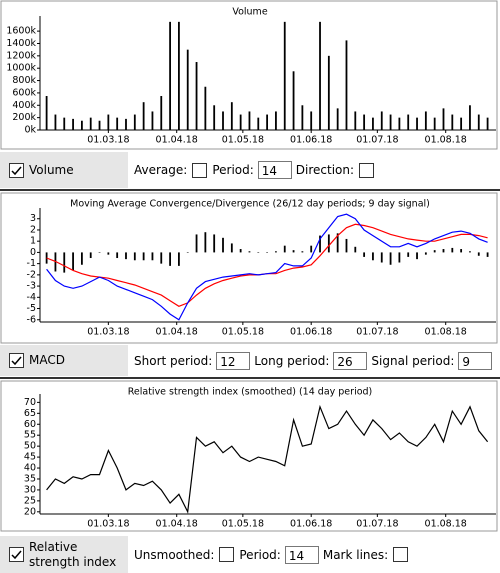 The image size is (500, 573). I want to click on field-label: Mark lines:, so click(355, 554).